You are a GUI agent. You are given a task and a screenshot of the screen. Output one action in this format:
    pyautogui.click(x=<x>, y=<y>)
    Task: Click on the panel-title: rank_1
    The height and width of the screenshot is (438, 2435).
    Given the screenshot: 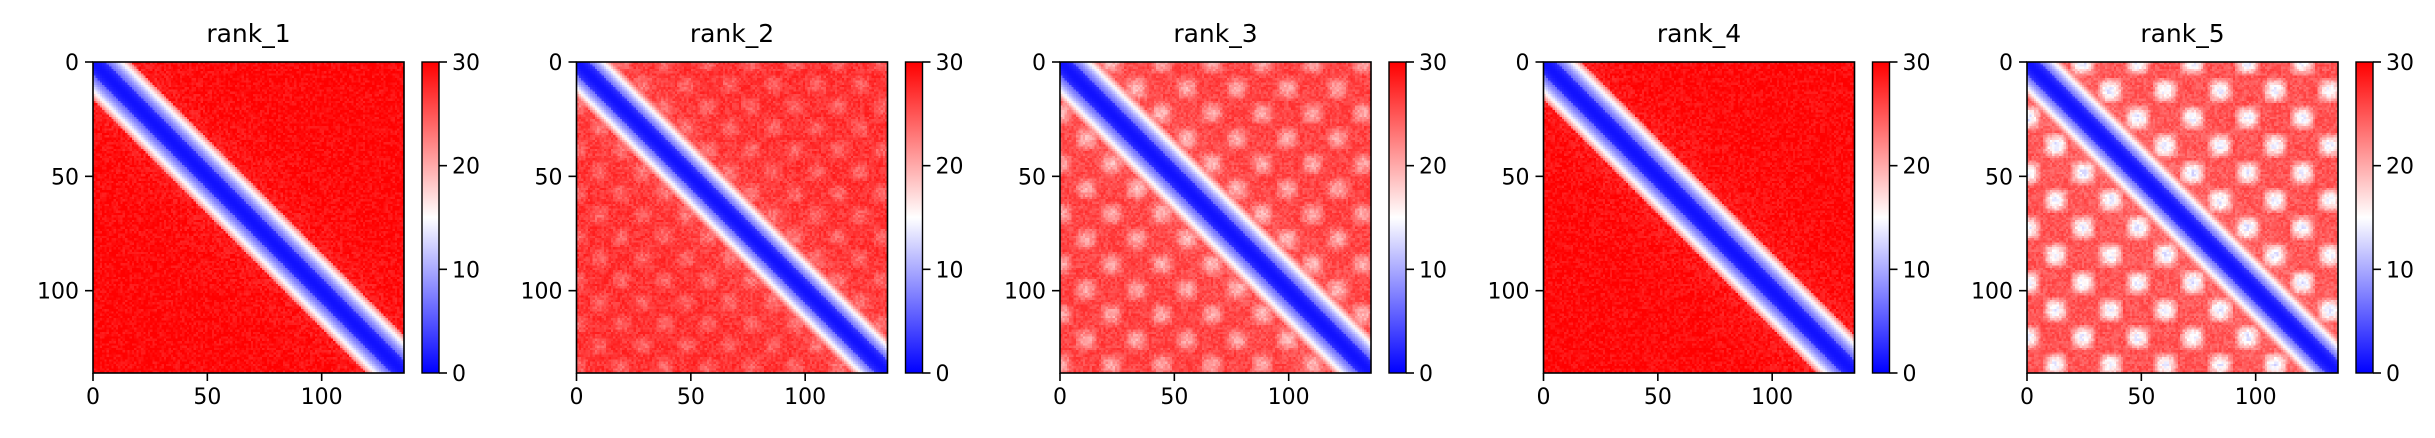 What is the action you would take?
    pyautogui.click(x=248, y=33)
    